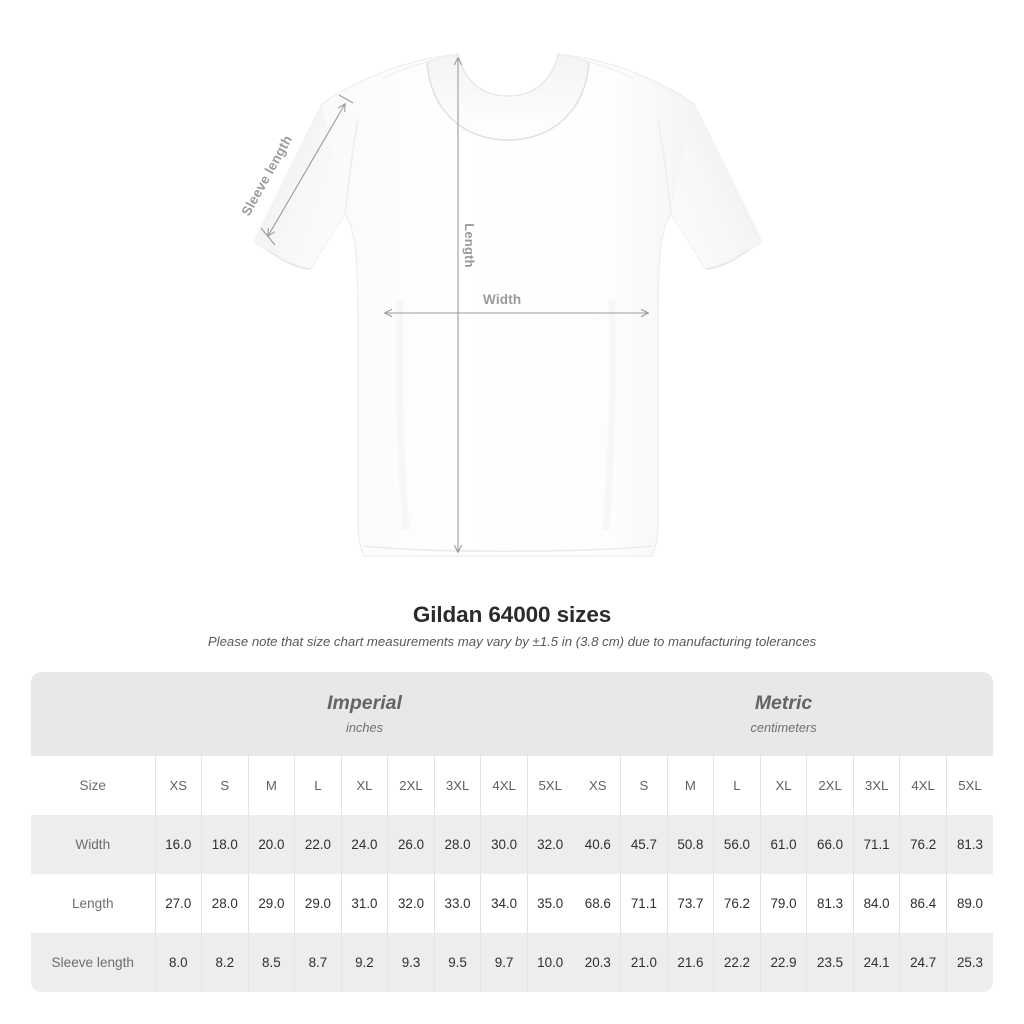 The image size is (1024, 1024). I want to click on cell-length-imperial-m: 29.0, so click(271, 903).